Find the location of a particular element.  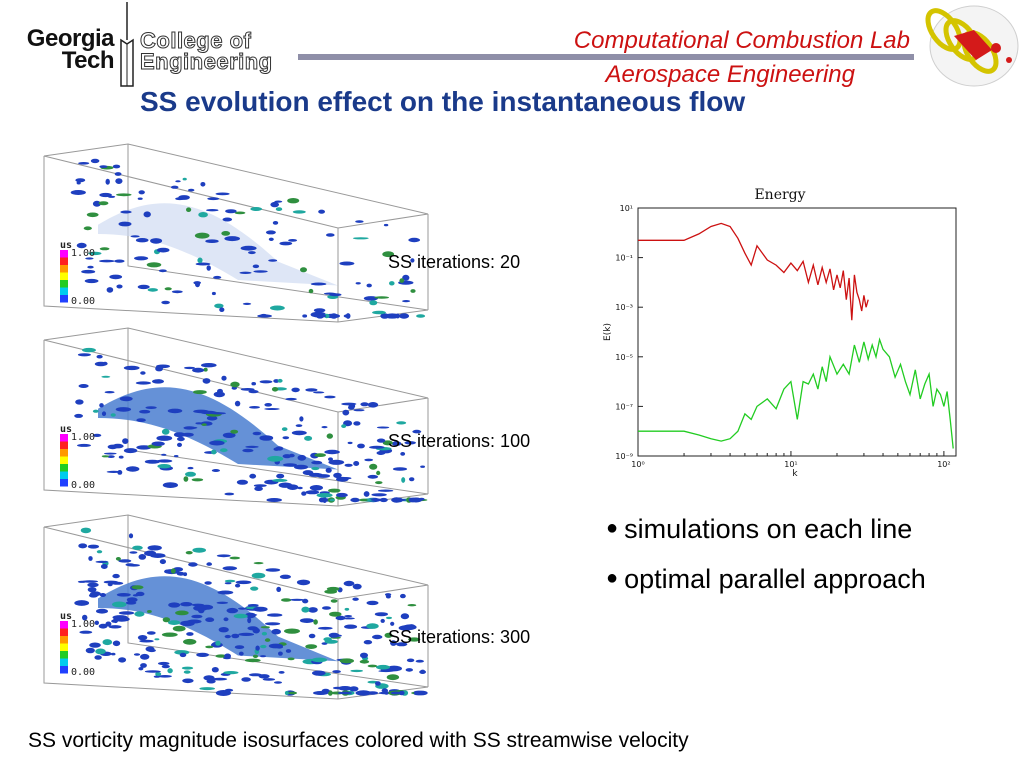

series-line-green is located at coordinates (796, 393).